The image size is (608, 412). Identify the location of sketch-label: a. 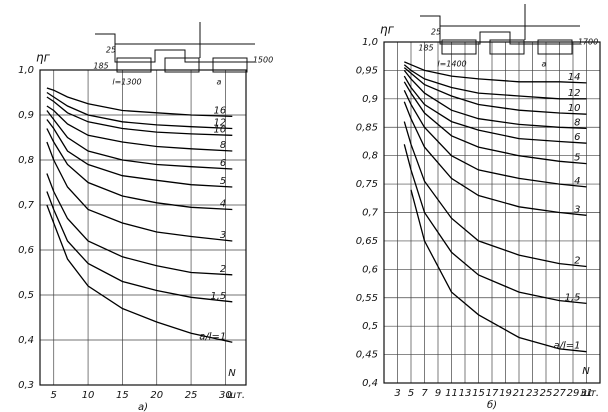
(219, 82).